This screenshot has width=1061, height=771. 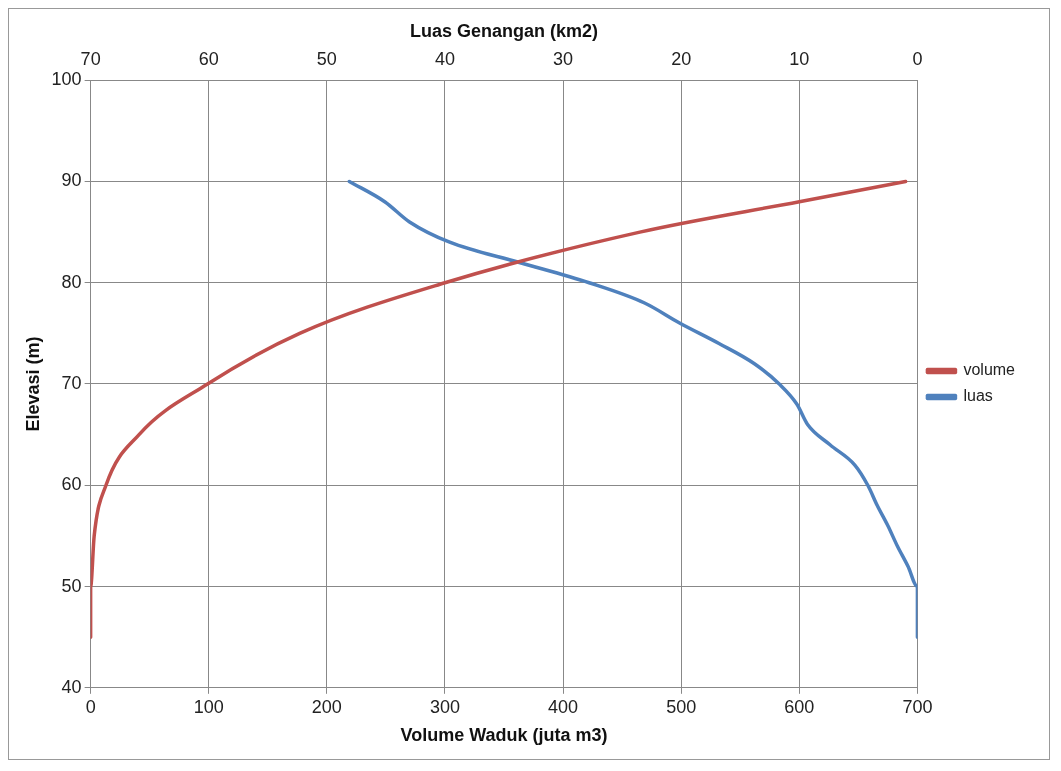 What do you see at coordinates (989, 370) in the screenshot?
I see `legend-label: volume` at bounding box center [989, 370].